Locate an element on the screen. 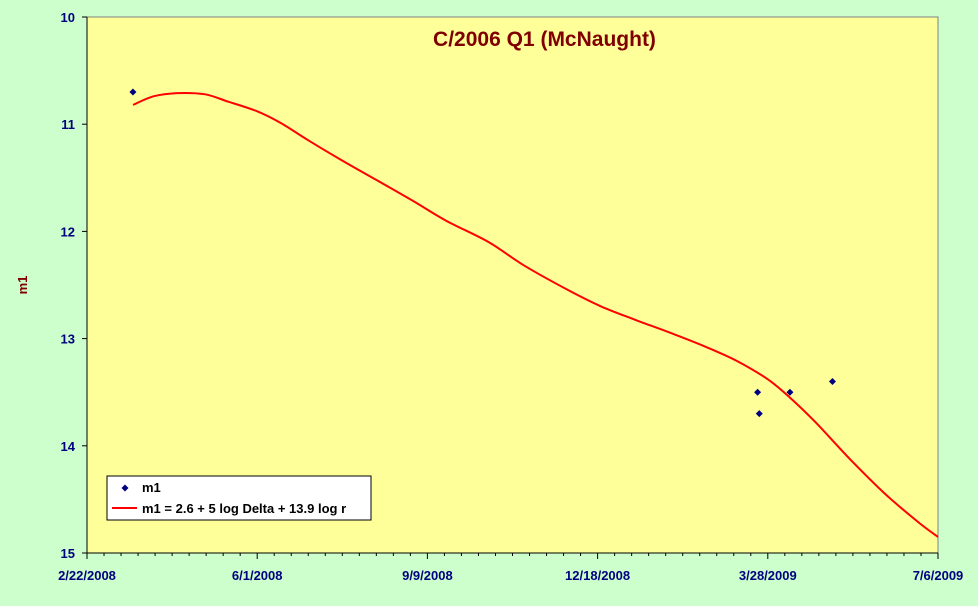 The height and width of the screenshot is (606, 978). legend-entry-line: m1 = 2.6 + 5 log Delta + 13.9 log r is located at coordinates (229, 508).